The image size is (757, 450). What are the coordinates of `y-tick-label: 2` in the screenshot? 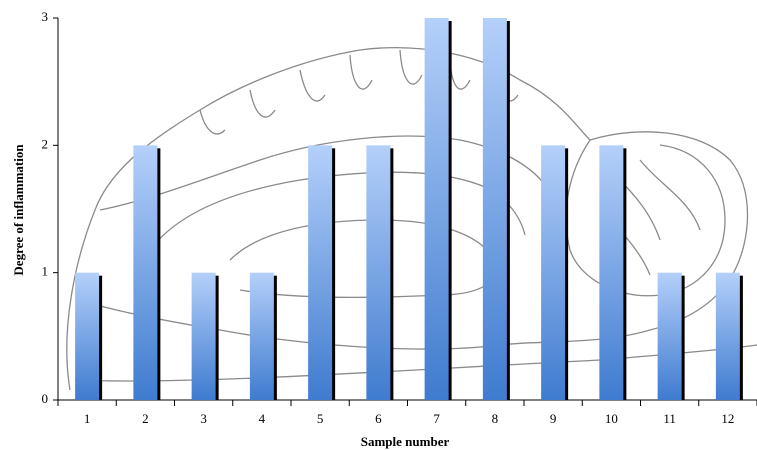 It's located at (45, 143).